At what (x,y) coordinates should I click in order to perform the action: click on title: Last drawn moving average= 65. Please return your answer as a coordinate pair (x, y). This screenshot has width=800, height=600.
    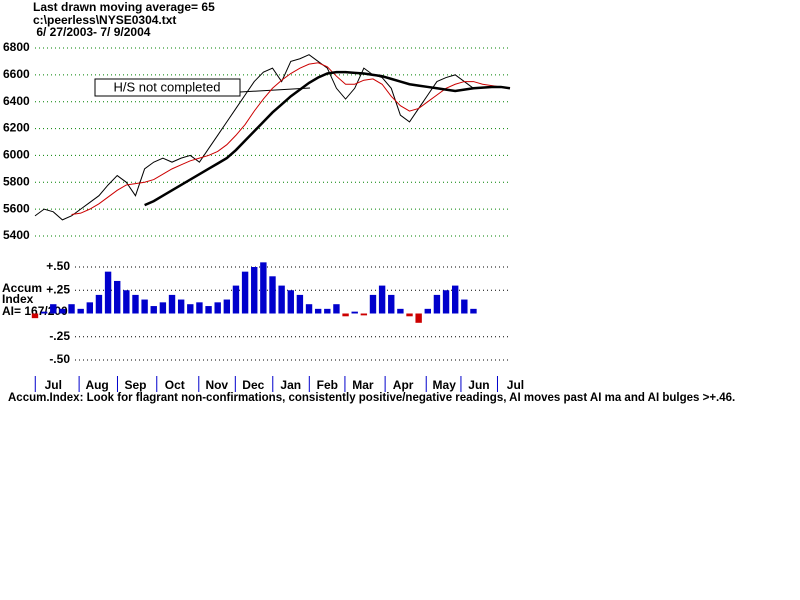
    Looking at the image, I should click on (124, 7).